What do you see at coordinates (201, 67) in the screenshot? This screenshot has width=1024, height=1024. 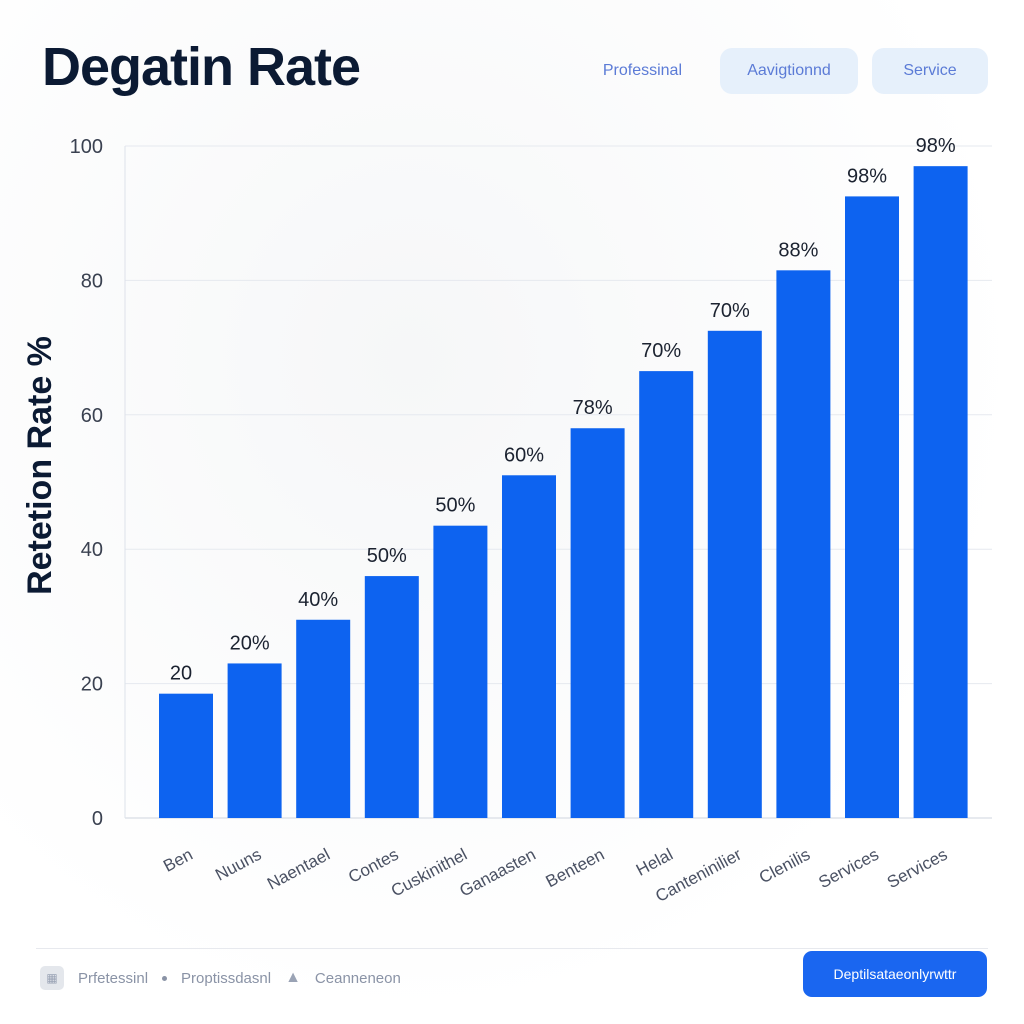 I see `chart-title: Degatin Rate` at bounding box center [201, 67].